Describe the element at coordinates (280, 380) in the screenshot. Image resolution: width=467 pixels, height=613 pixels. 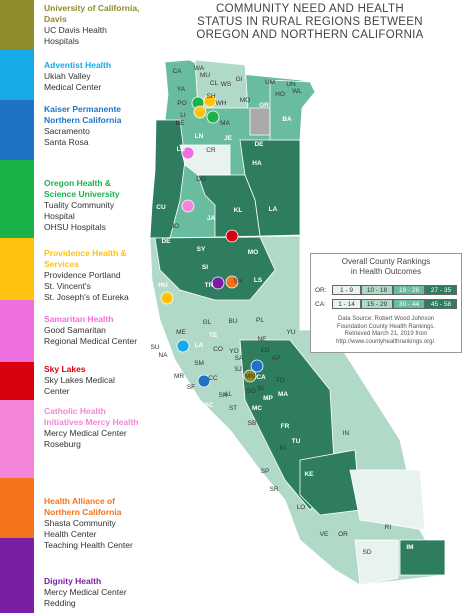
I see `california-county-label-to: TO` at that location.